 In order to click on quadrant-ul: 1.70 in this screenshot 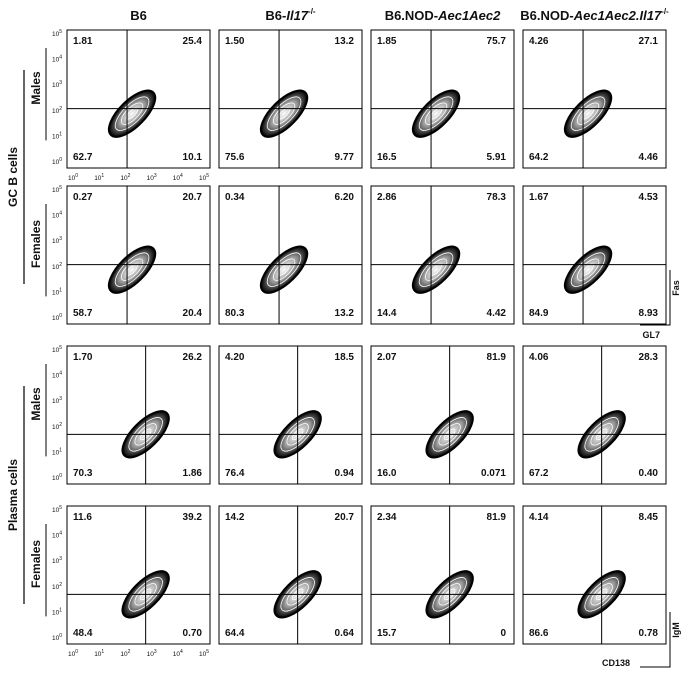, I will do `click(83, 357)`.